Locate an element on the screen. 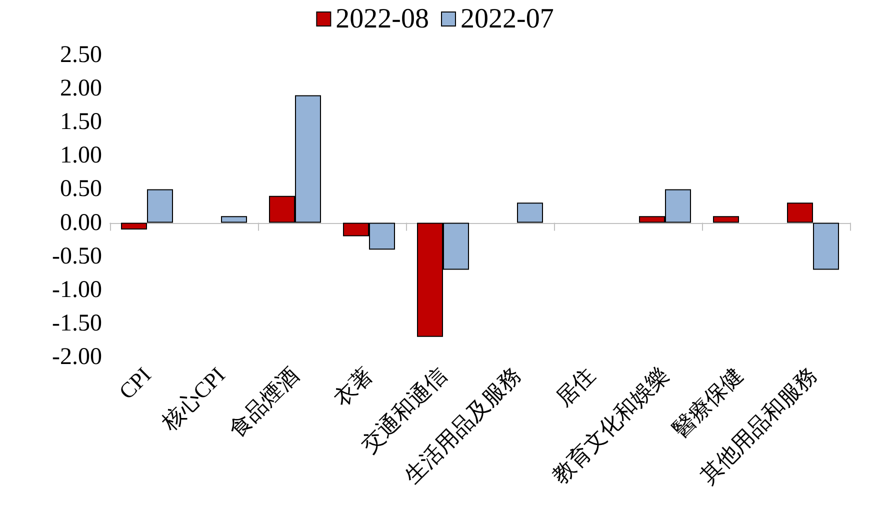 The height and width of the screenshot is (525, 870). x-tick-label: 居住 is located at coordinates (575, 386).